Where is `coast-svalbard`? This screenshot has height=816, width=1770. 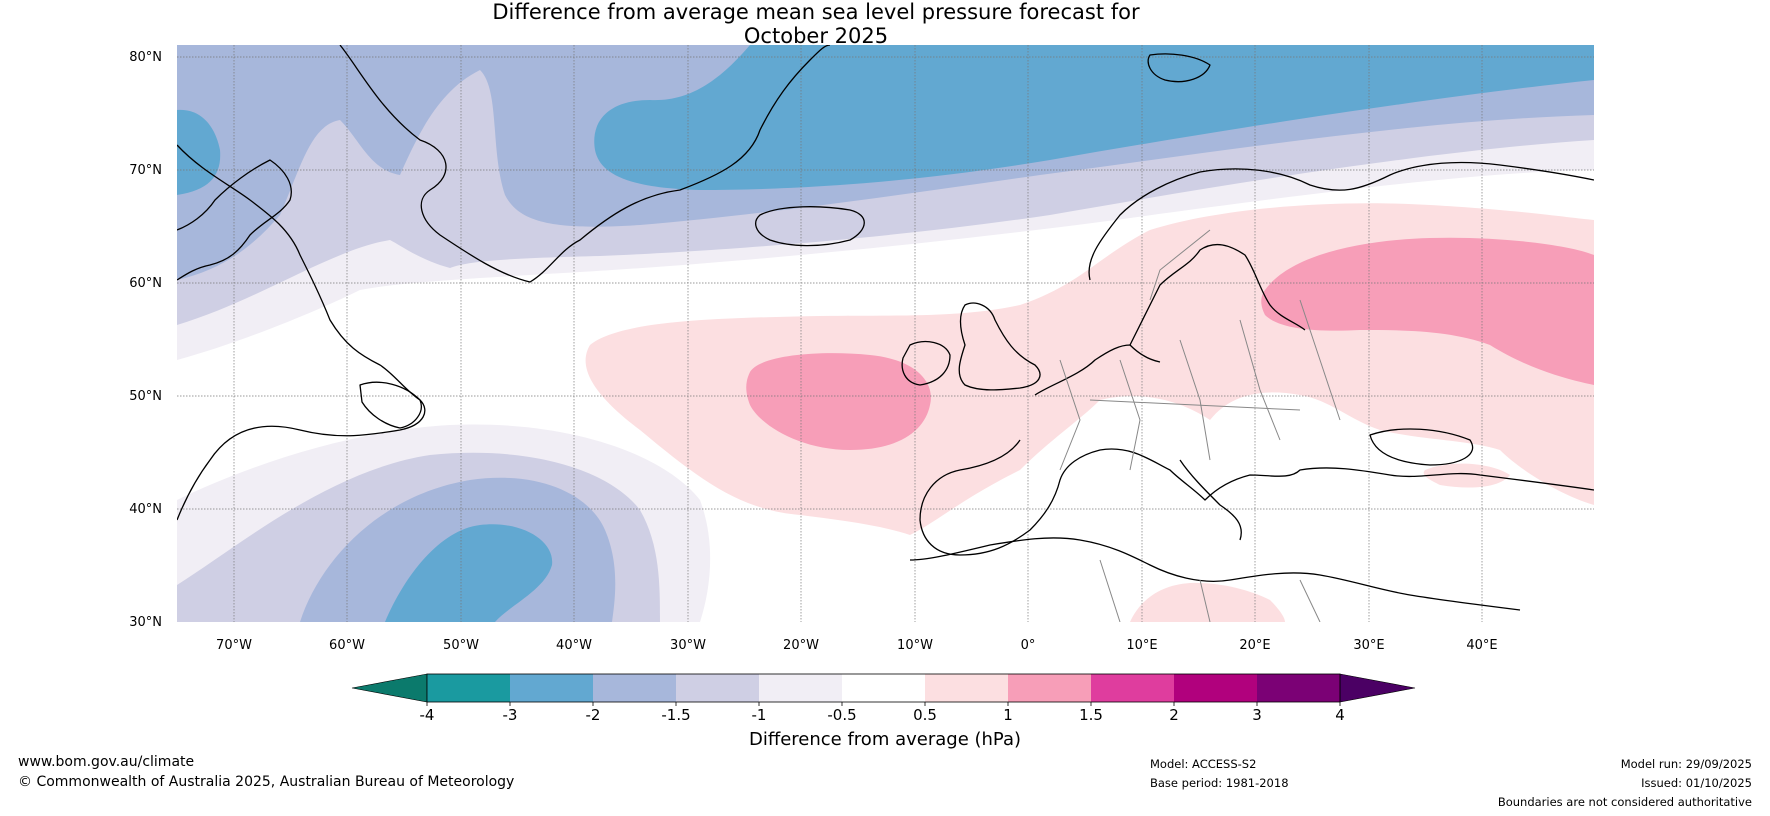 coast-svalbard is located at coordinates (1179, 68).